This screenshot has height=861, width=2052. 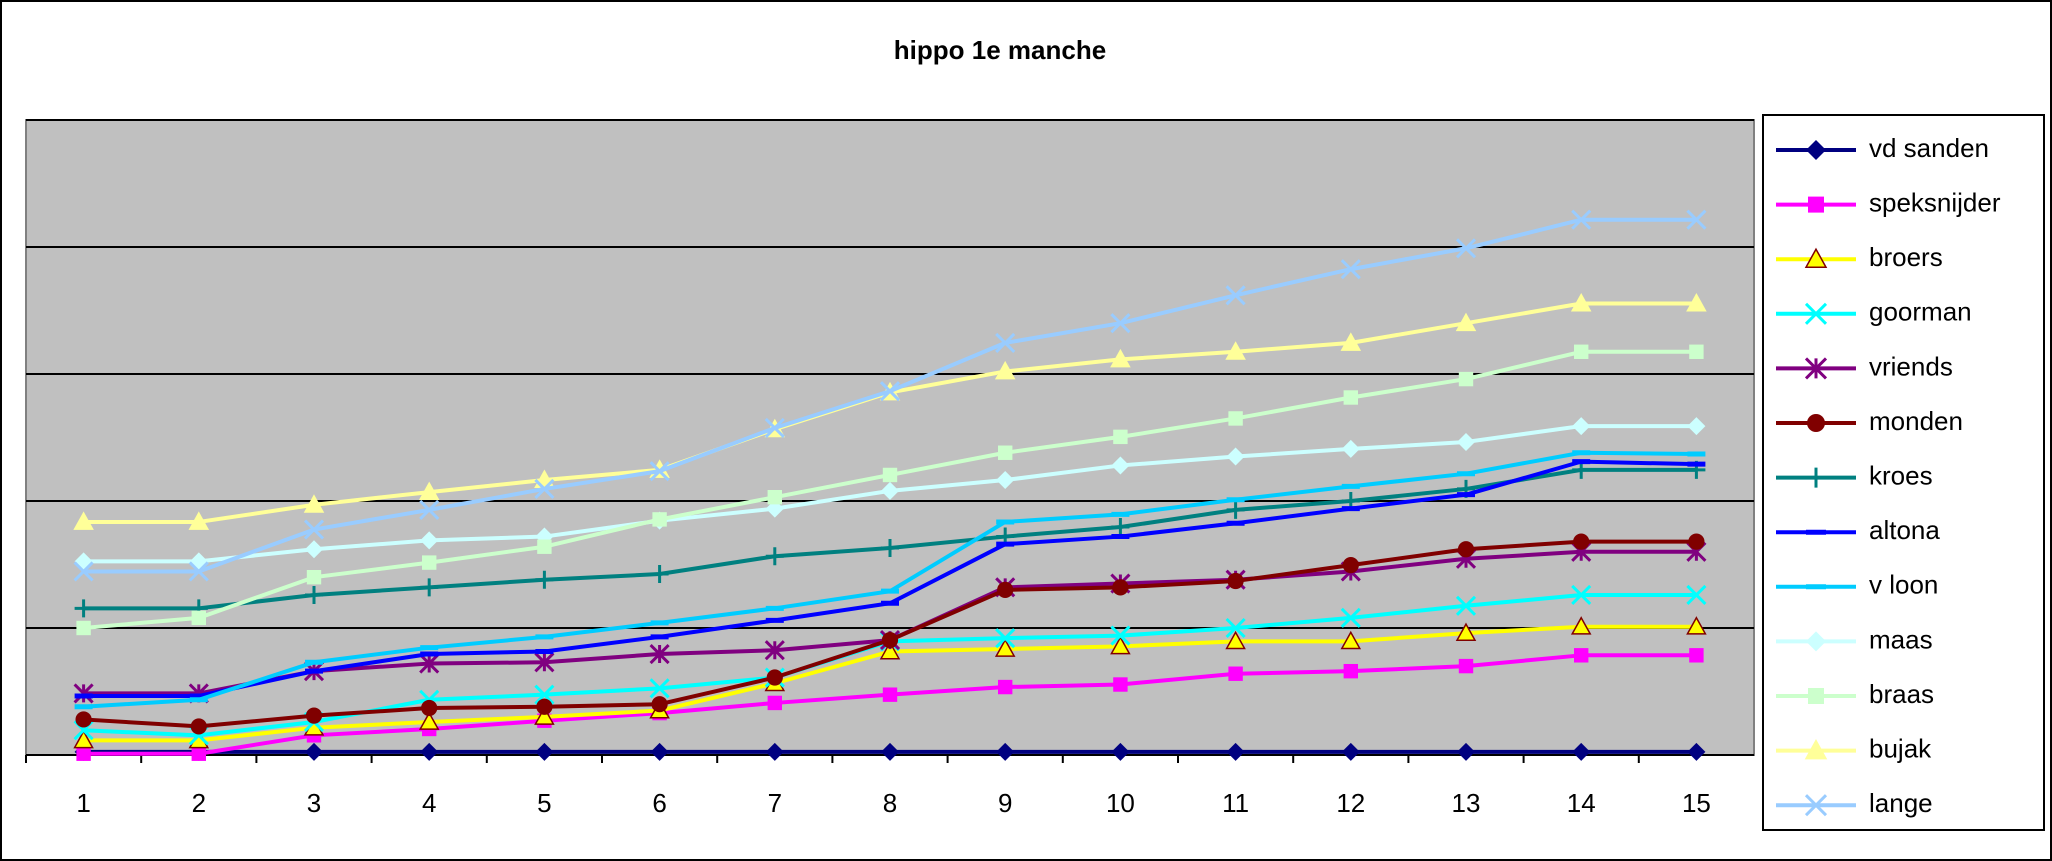 I want to click on x-tick-label: 10, so click(x=1120, y=803).